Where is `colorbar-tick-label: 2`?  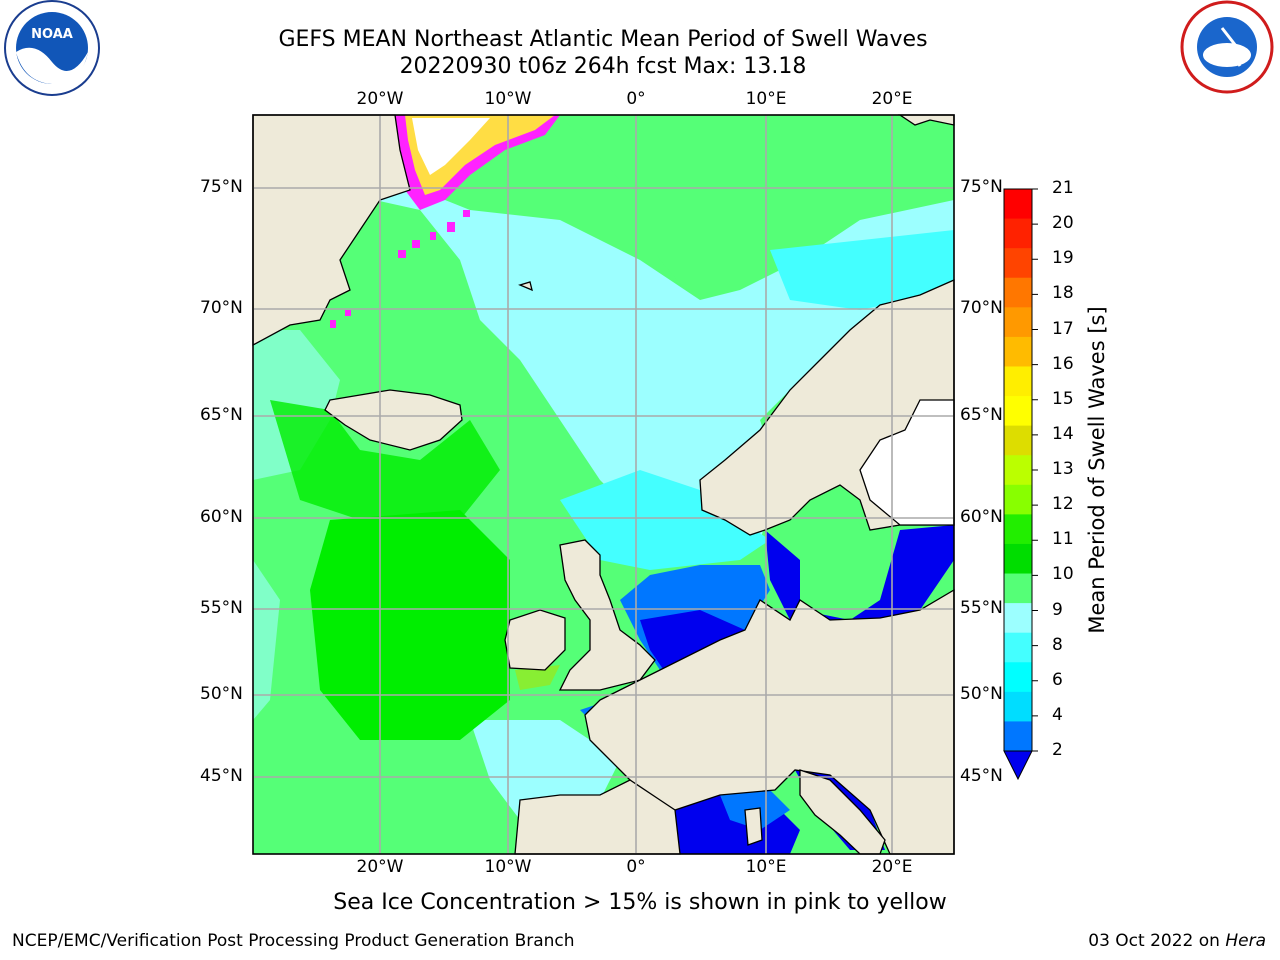
colorbar-tick-label: 2 is located at coordinates (1057, 750).